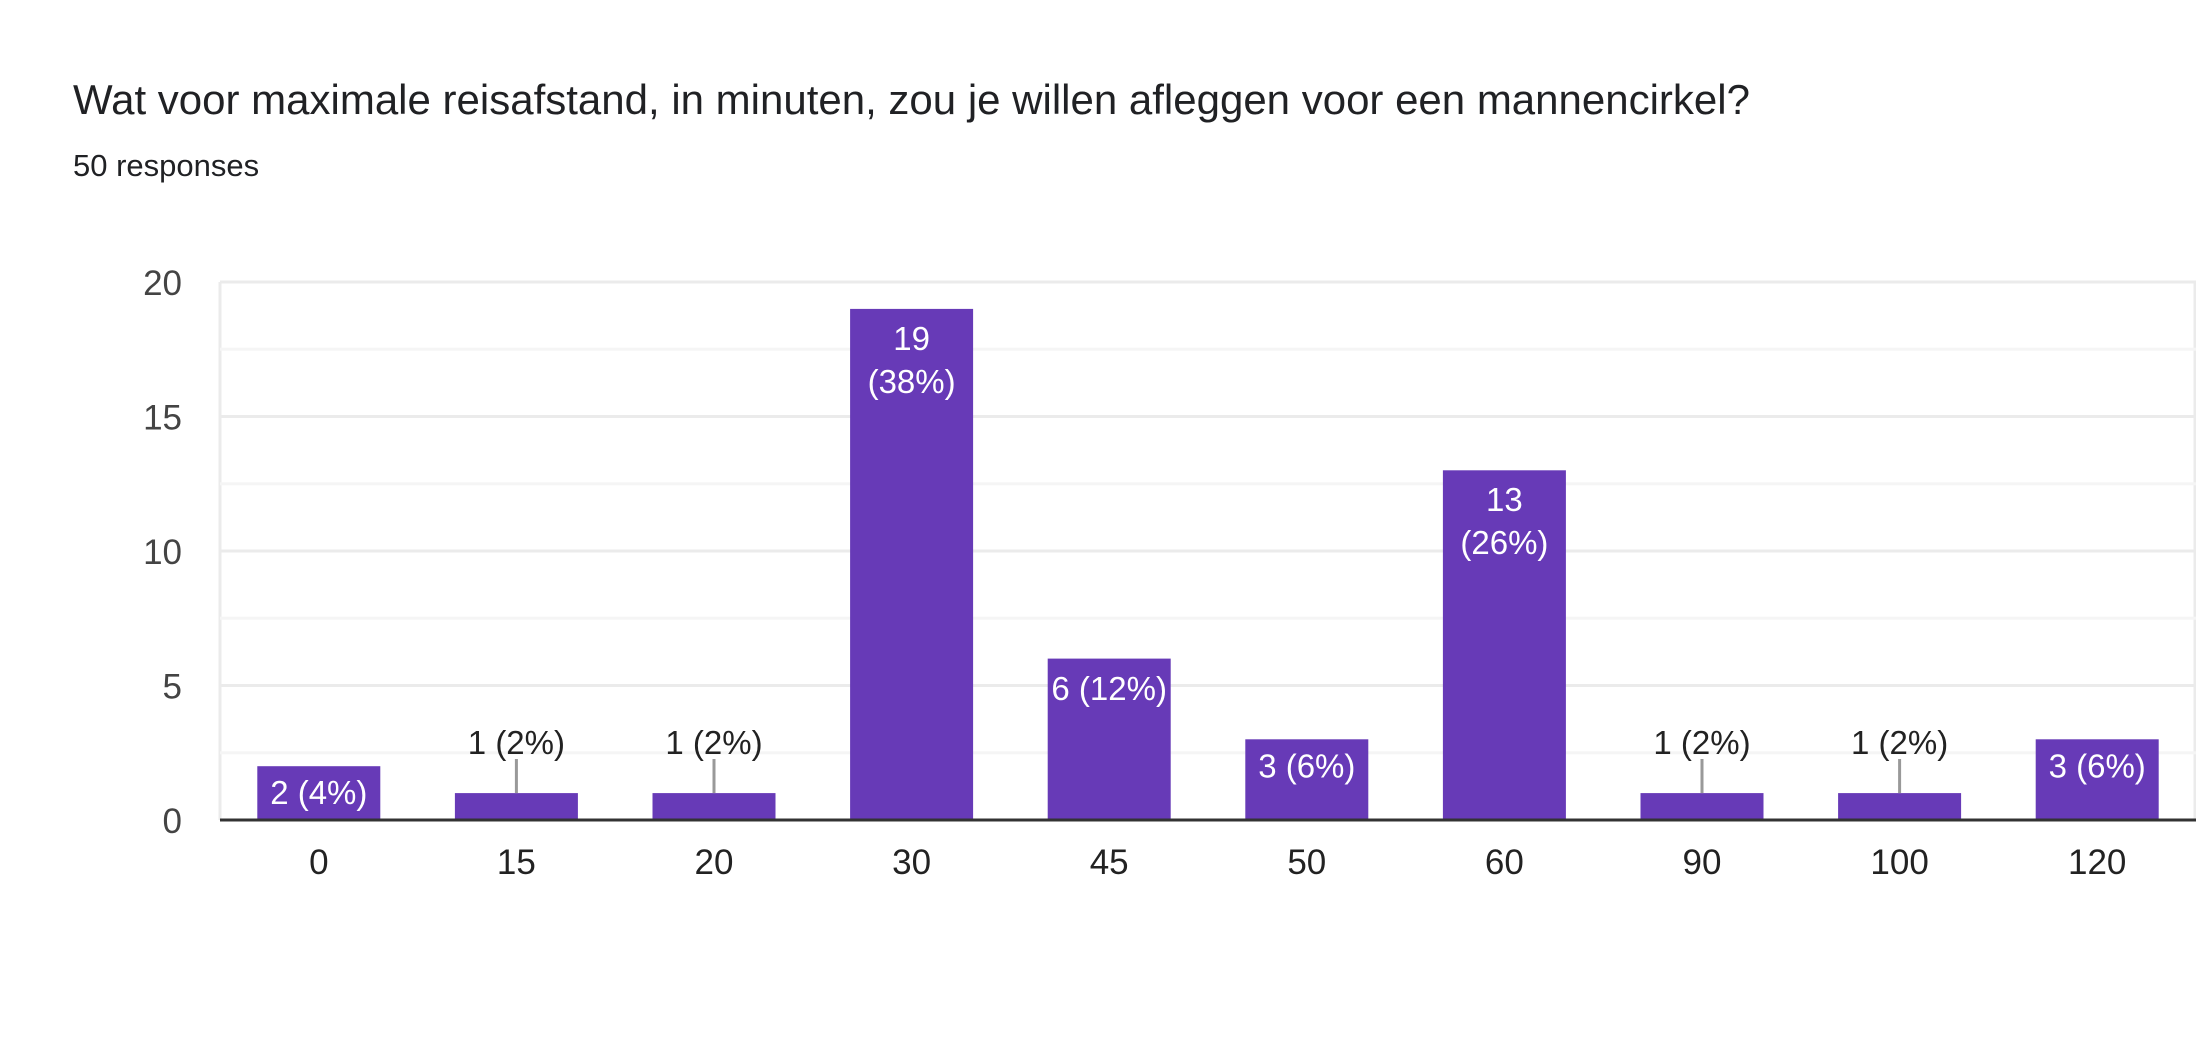 The height and width of the screenshot is (1044, 2196). Describe the element at coordinates (1504, 862) in the screenshot. I see `x-tick-label: 60` at that location.